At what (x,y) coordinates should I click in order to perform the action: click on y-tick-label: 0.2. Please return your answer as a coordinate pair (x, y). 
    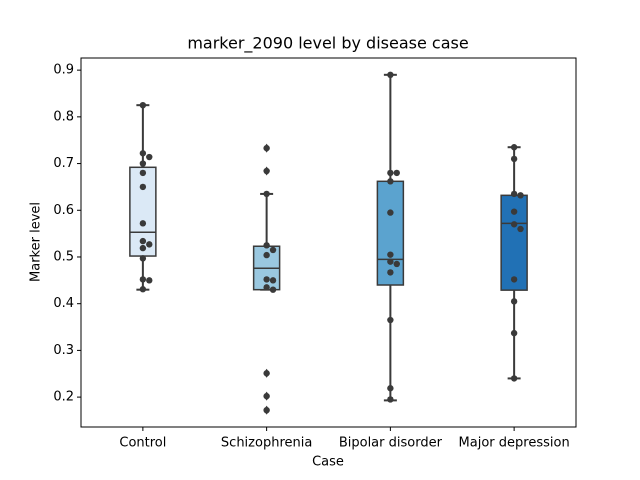
    Looking at the image, I should click on (63, 397).